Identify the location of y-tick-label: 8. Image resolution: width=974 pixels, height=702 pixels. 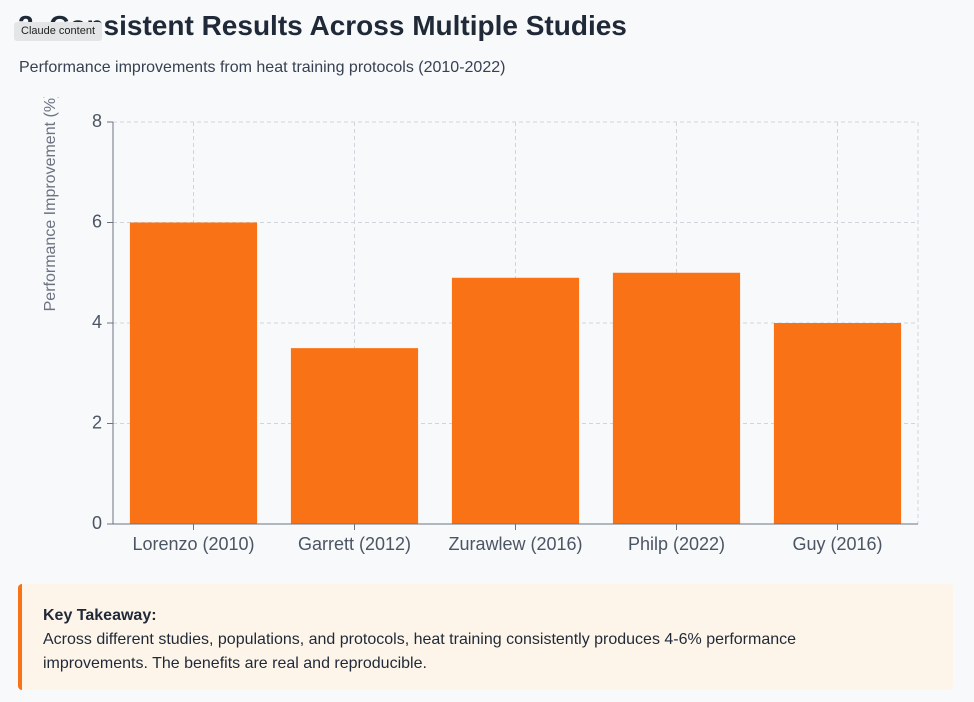
(97, 121).